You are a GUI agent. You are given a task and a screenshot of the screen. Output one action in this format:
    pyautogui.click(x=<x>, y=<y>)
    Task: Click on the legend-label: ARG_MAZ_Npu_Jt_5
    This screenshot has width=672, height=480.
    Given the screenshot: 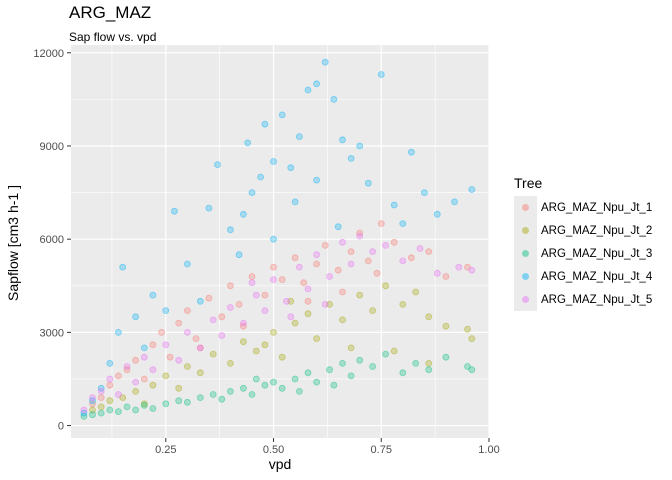 What is the action you would take?
    pyautogui.click(x=597, y=299)
    